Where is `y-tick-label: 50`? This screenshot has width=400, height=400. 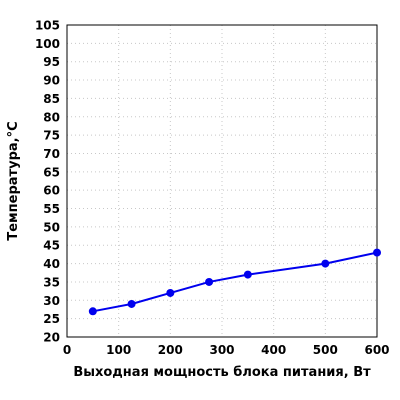
y-tick-label: 50 is located at coordinates (51, 227).